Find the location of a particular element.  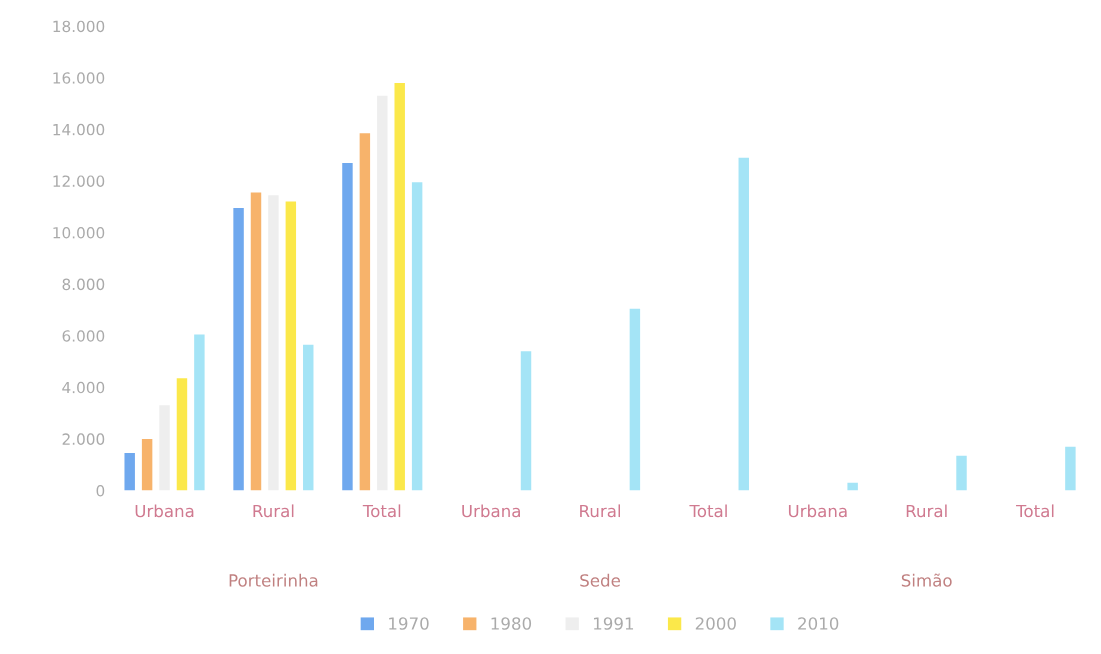

y-tick-label: 0 is located at coordinates (100, 490).